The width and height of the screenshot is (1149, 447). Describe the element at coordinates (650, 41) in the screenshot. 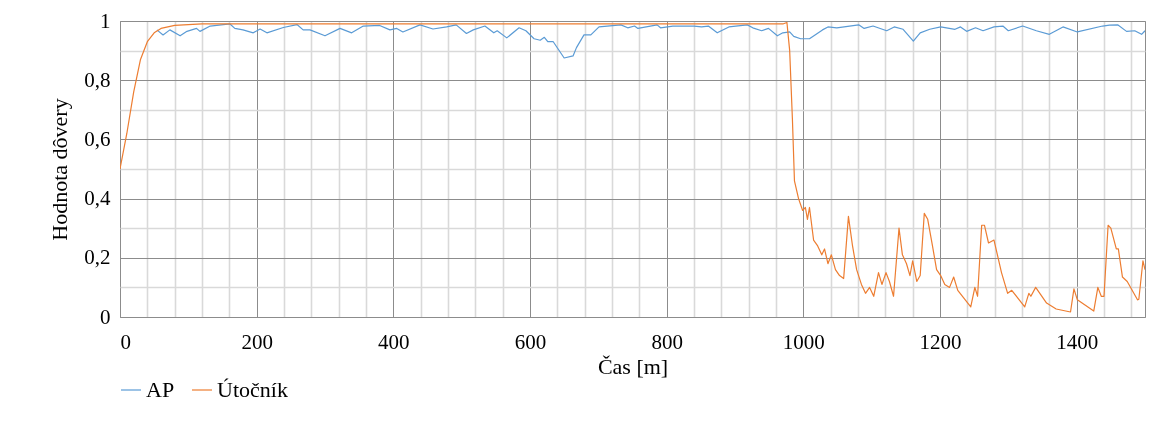

I see `line-series` at that location.